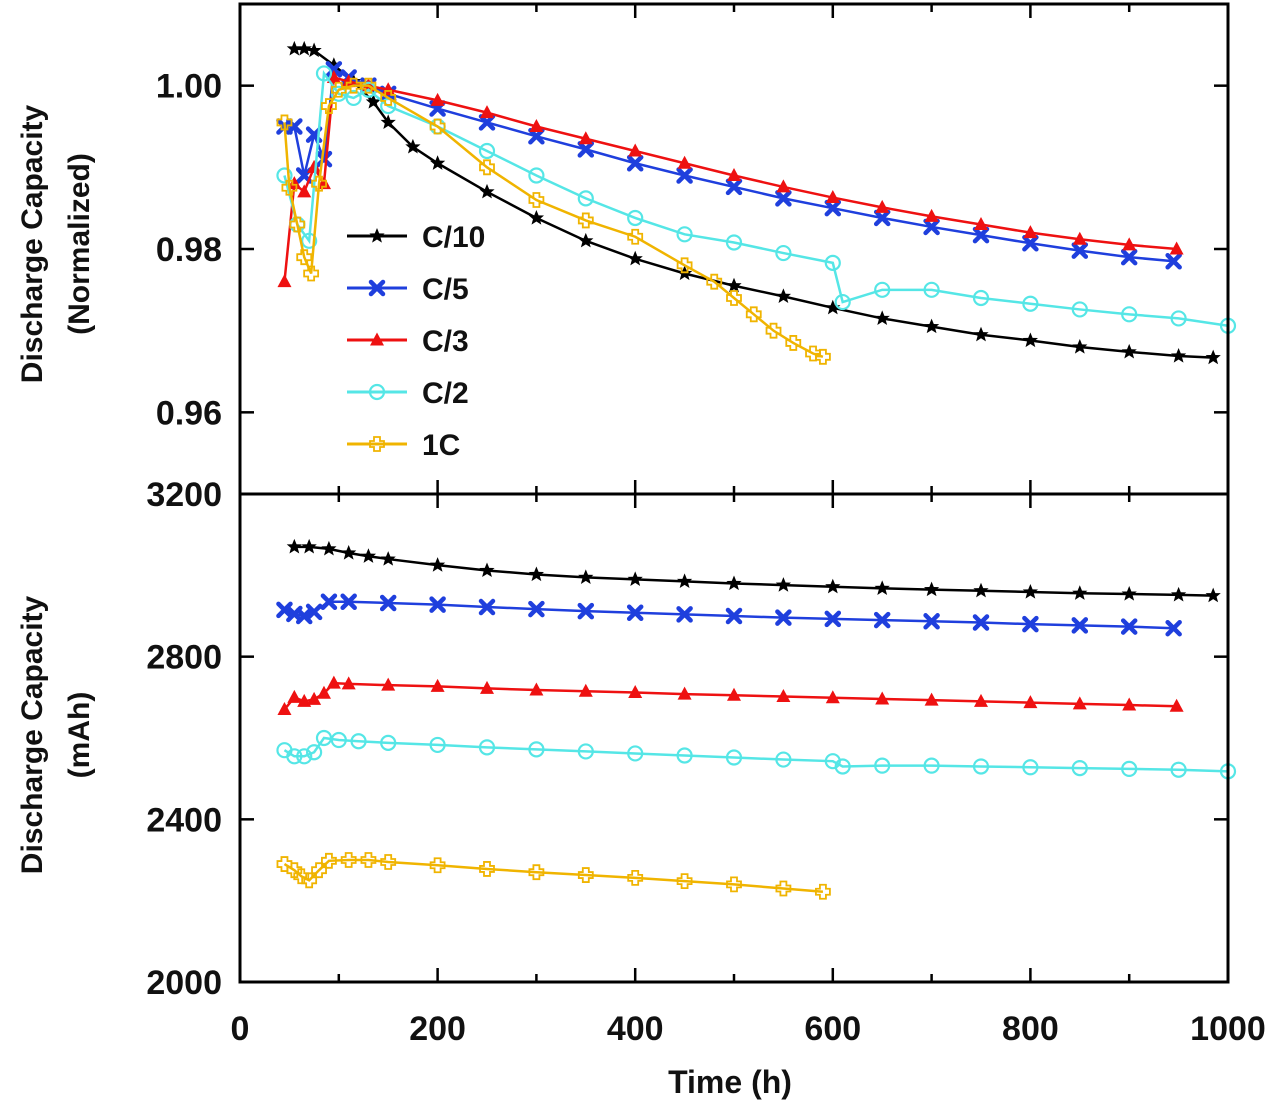  I want to click on bottom-y-tick-label: 3200, so click(184, 495).